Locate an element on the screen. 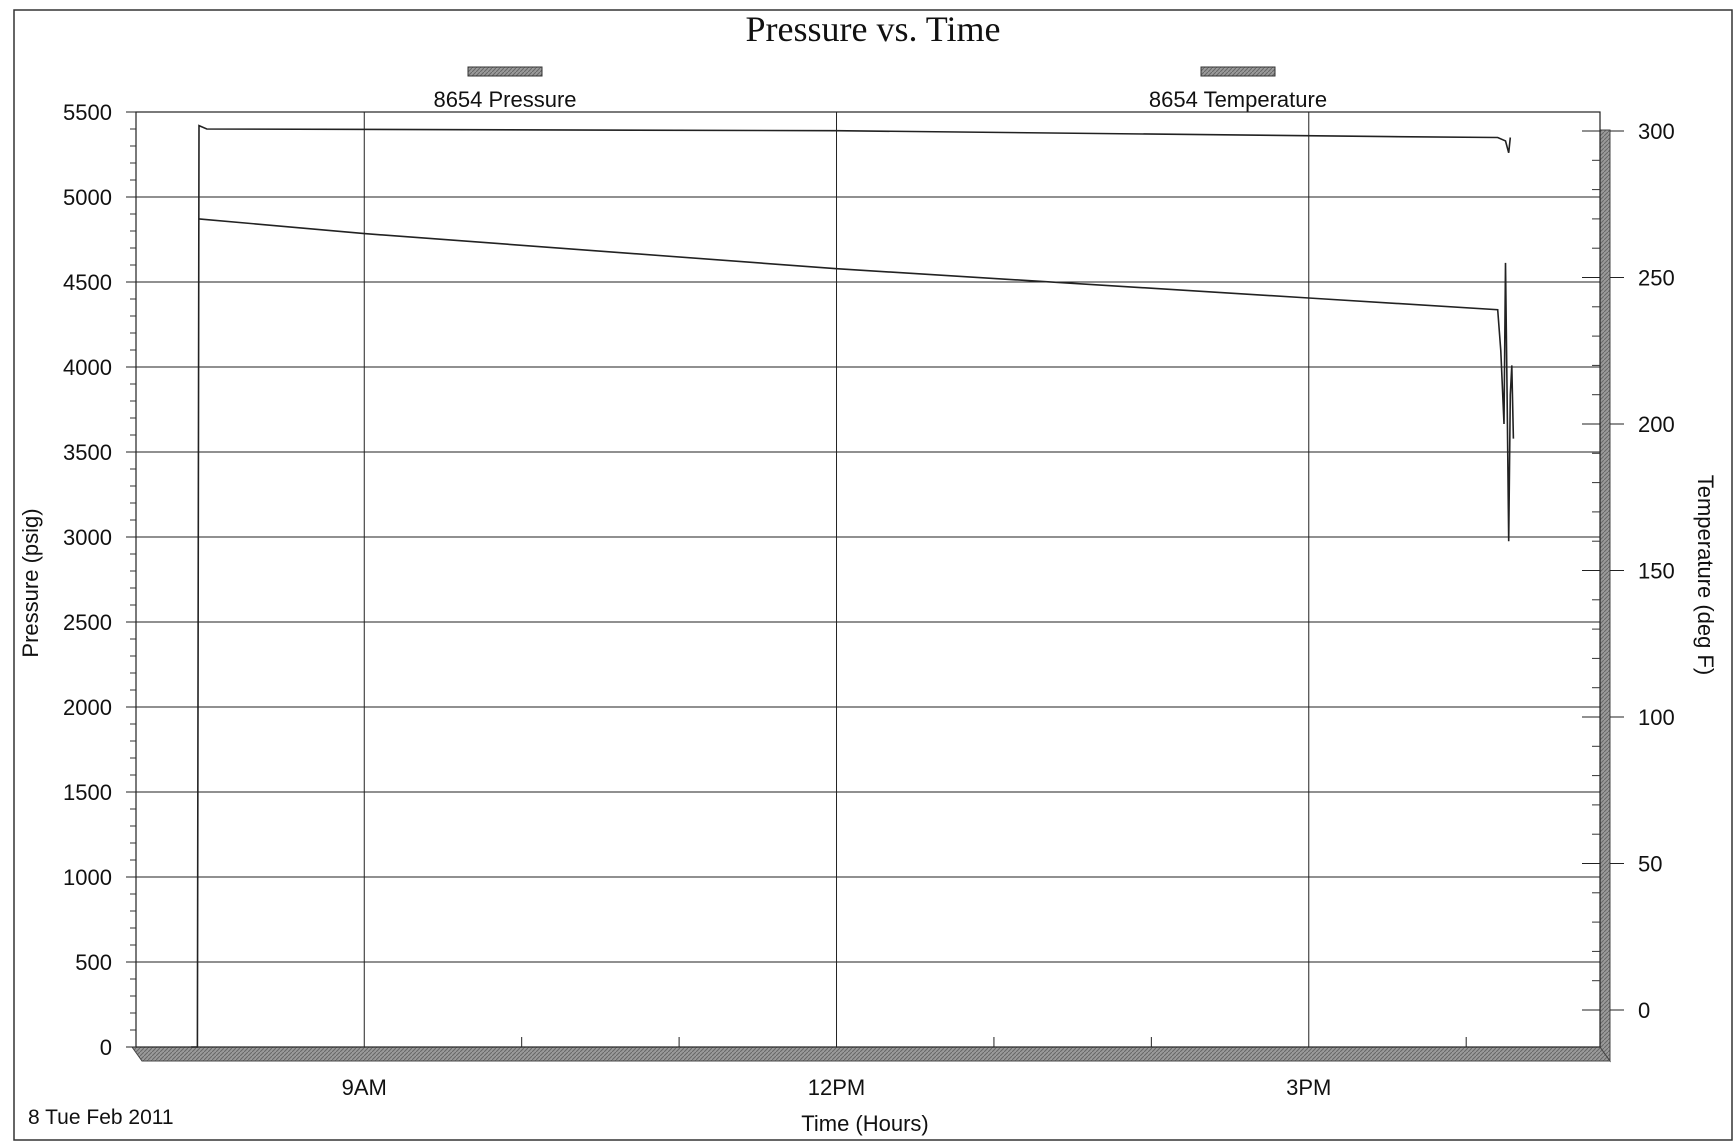 The height and width of the screenshot is (1142, 1733). date-label: 8 Tue Feb 2011 is located at coordinates (101, 1117).